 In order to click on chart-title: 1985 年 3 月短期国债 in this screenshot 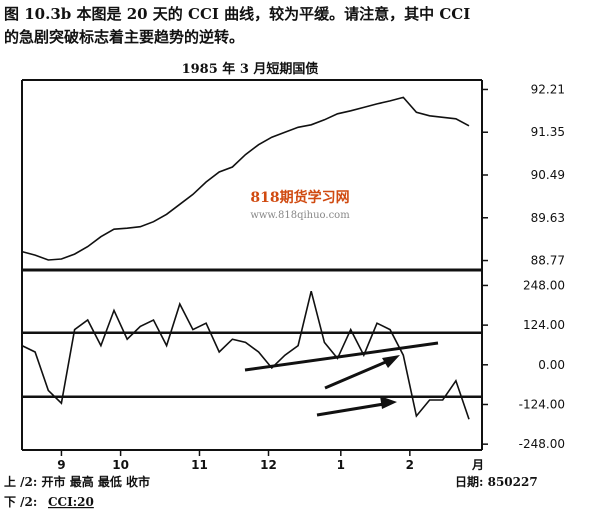, I will do `click(250, 69)`.